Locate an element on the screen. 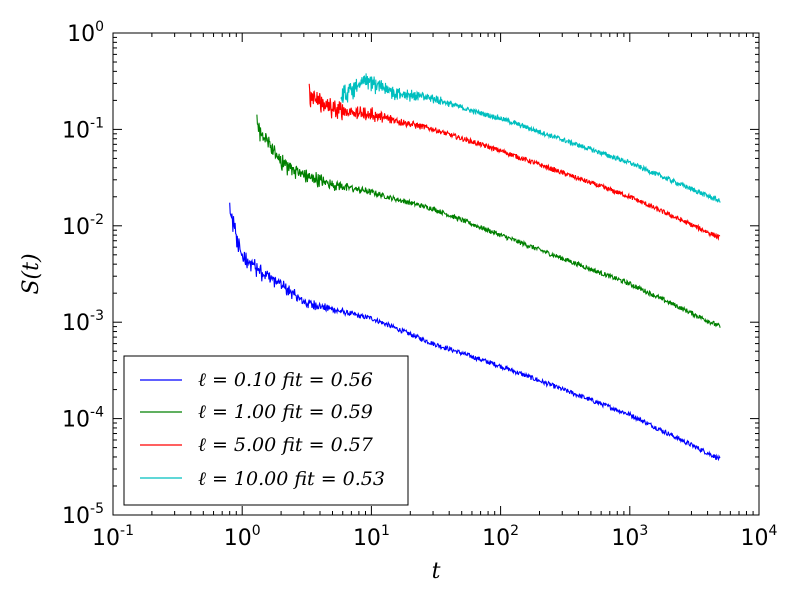  y-tick-label: 10⁻¹ is located at coordinates (83, 129).